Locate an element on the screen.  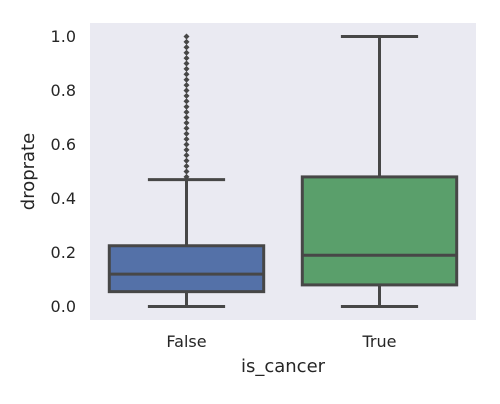
y-tick-label: 0.8 is located at coordinates (63, 90).